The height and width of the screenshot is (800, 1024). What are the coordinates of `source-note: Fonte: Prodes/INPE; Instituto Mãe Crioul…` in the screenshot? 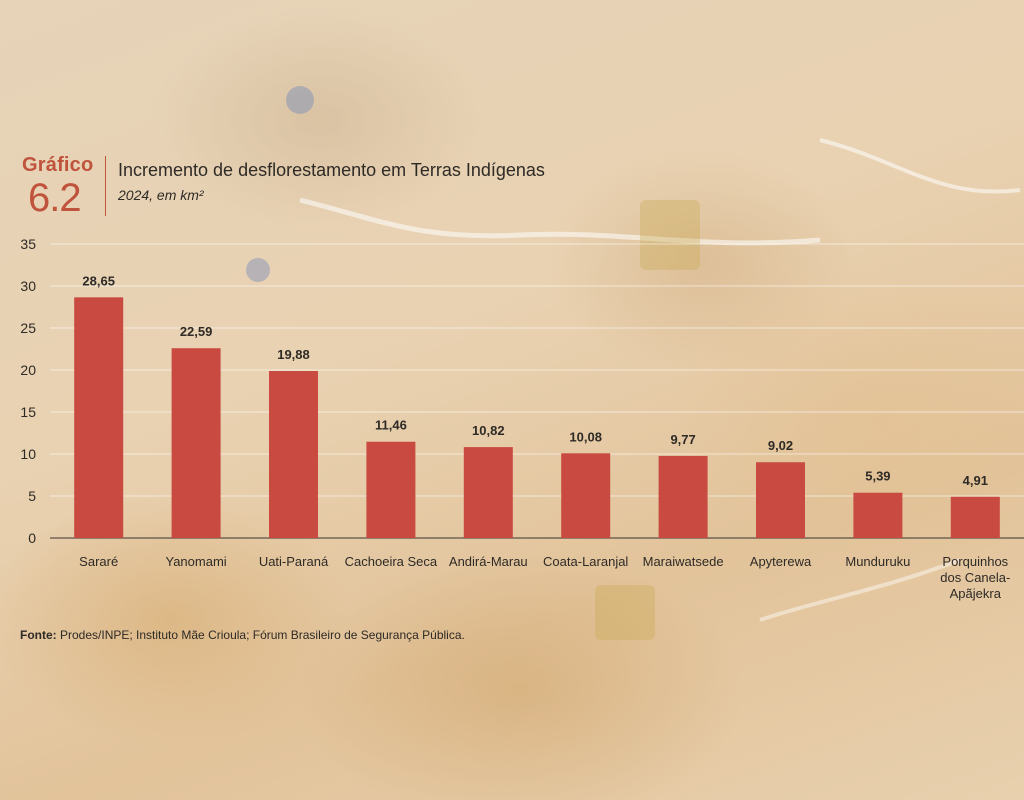 It's located at (242, 635).